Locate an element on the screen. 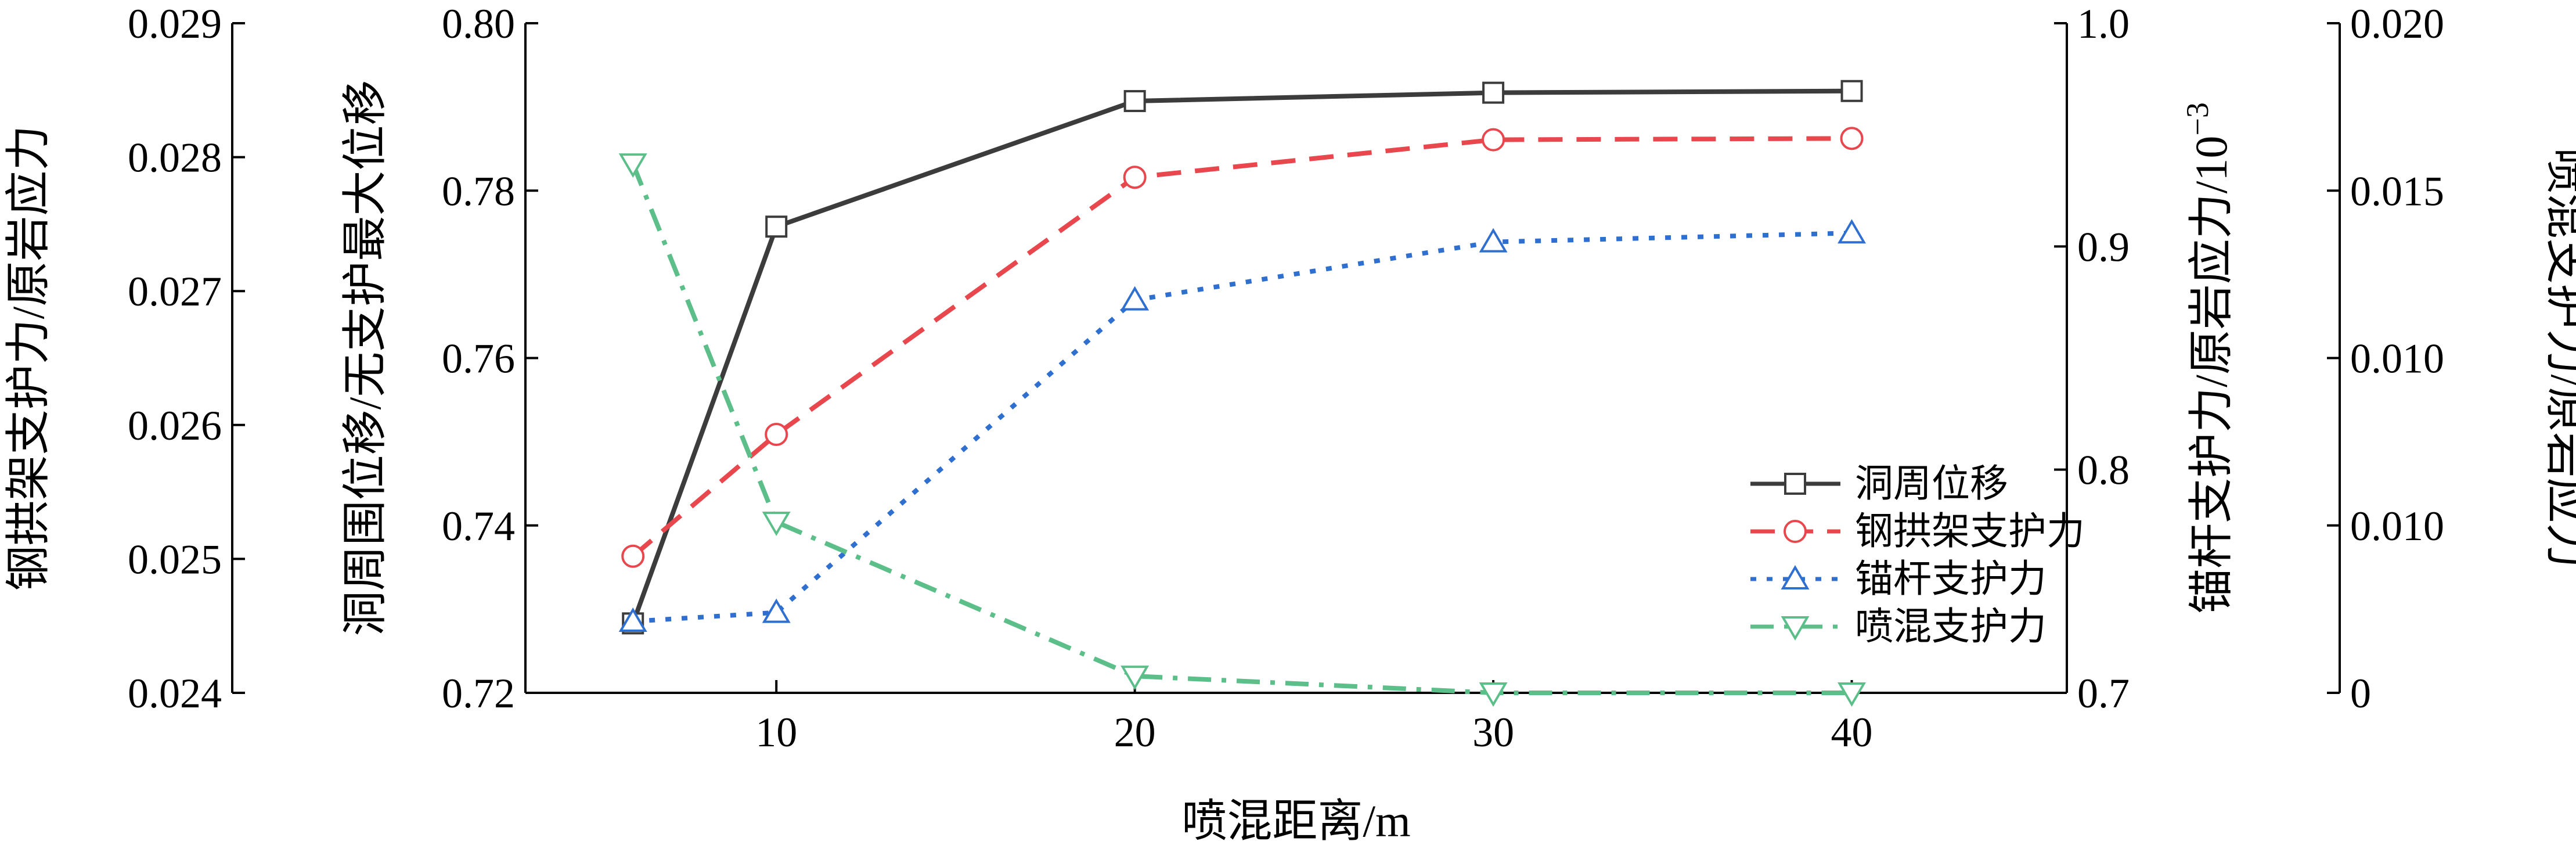  legend-label: 锚杆支护力 is located at coordinates (1951, 579).